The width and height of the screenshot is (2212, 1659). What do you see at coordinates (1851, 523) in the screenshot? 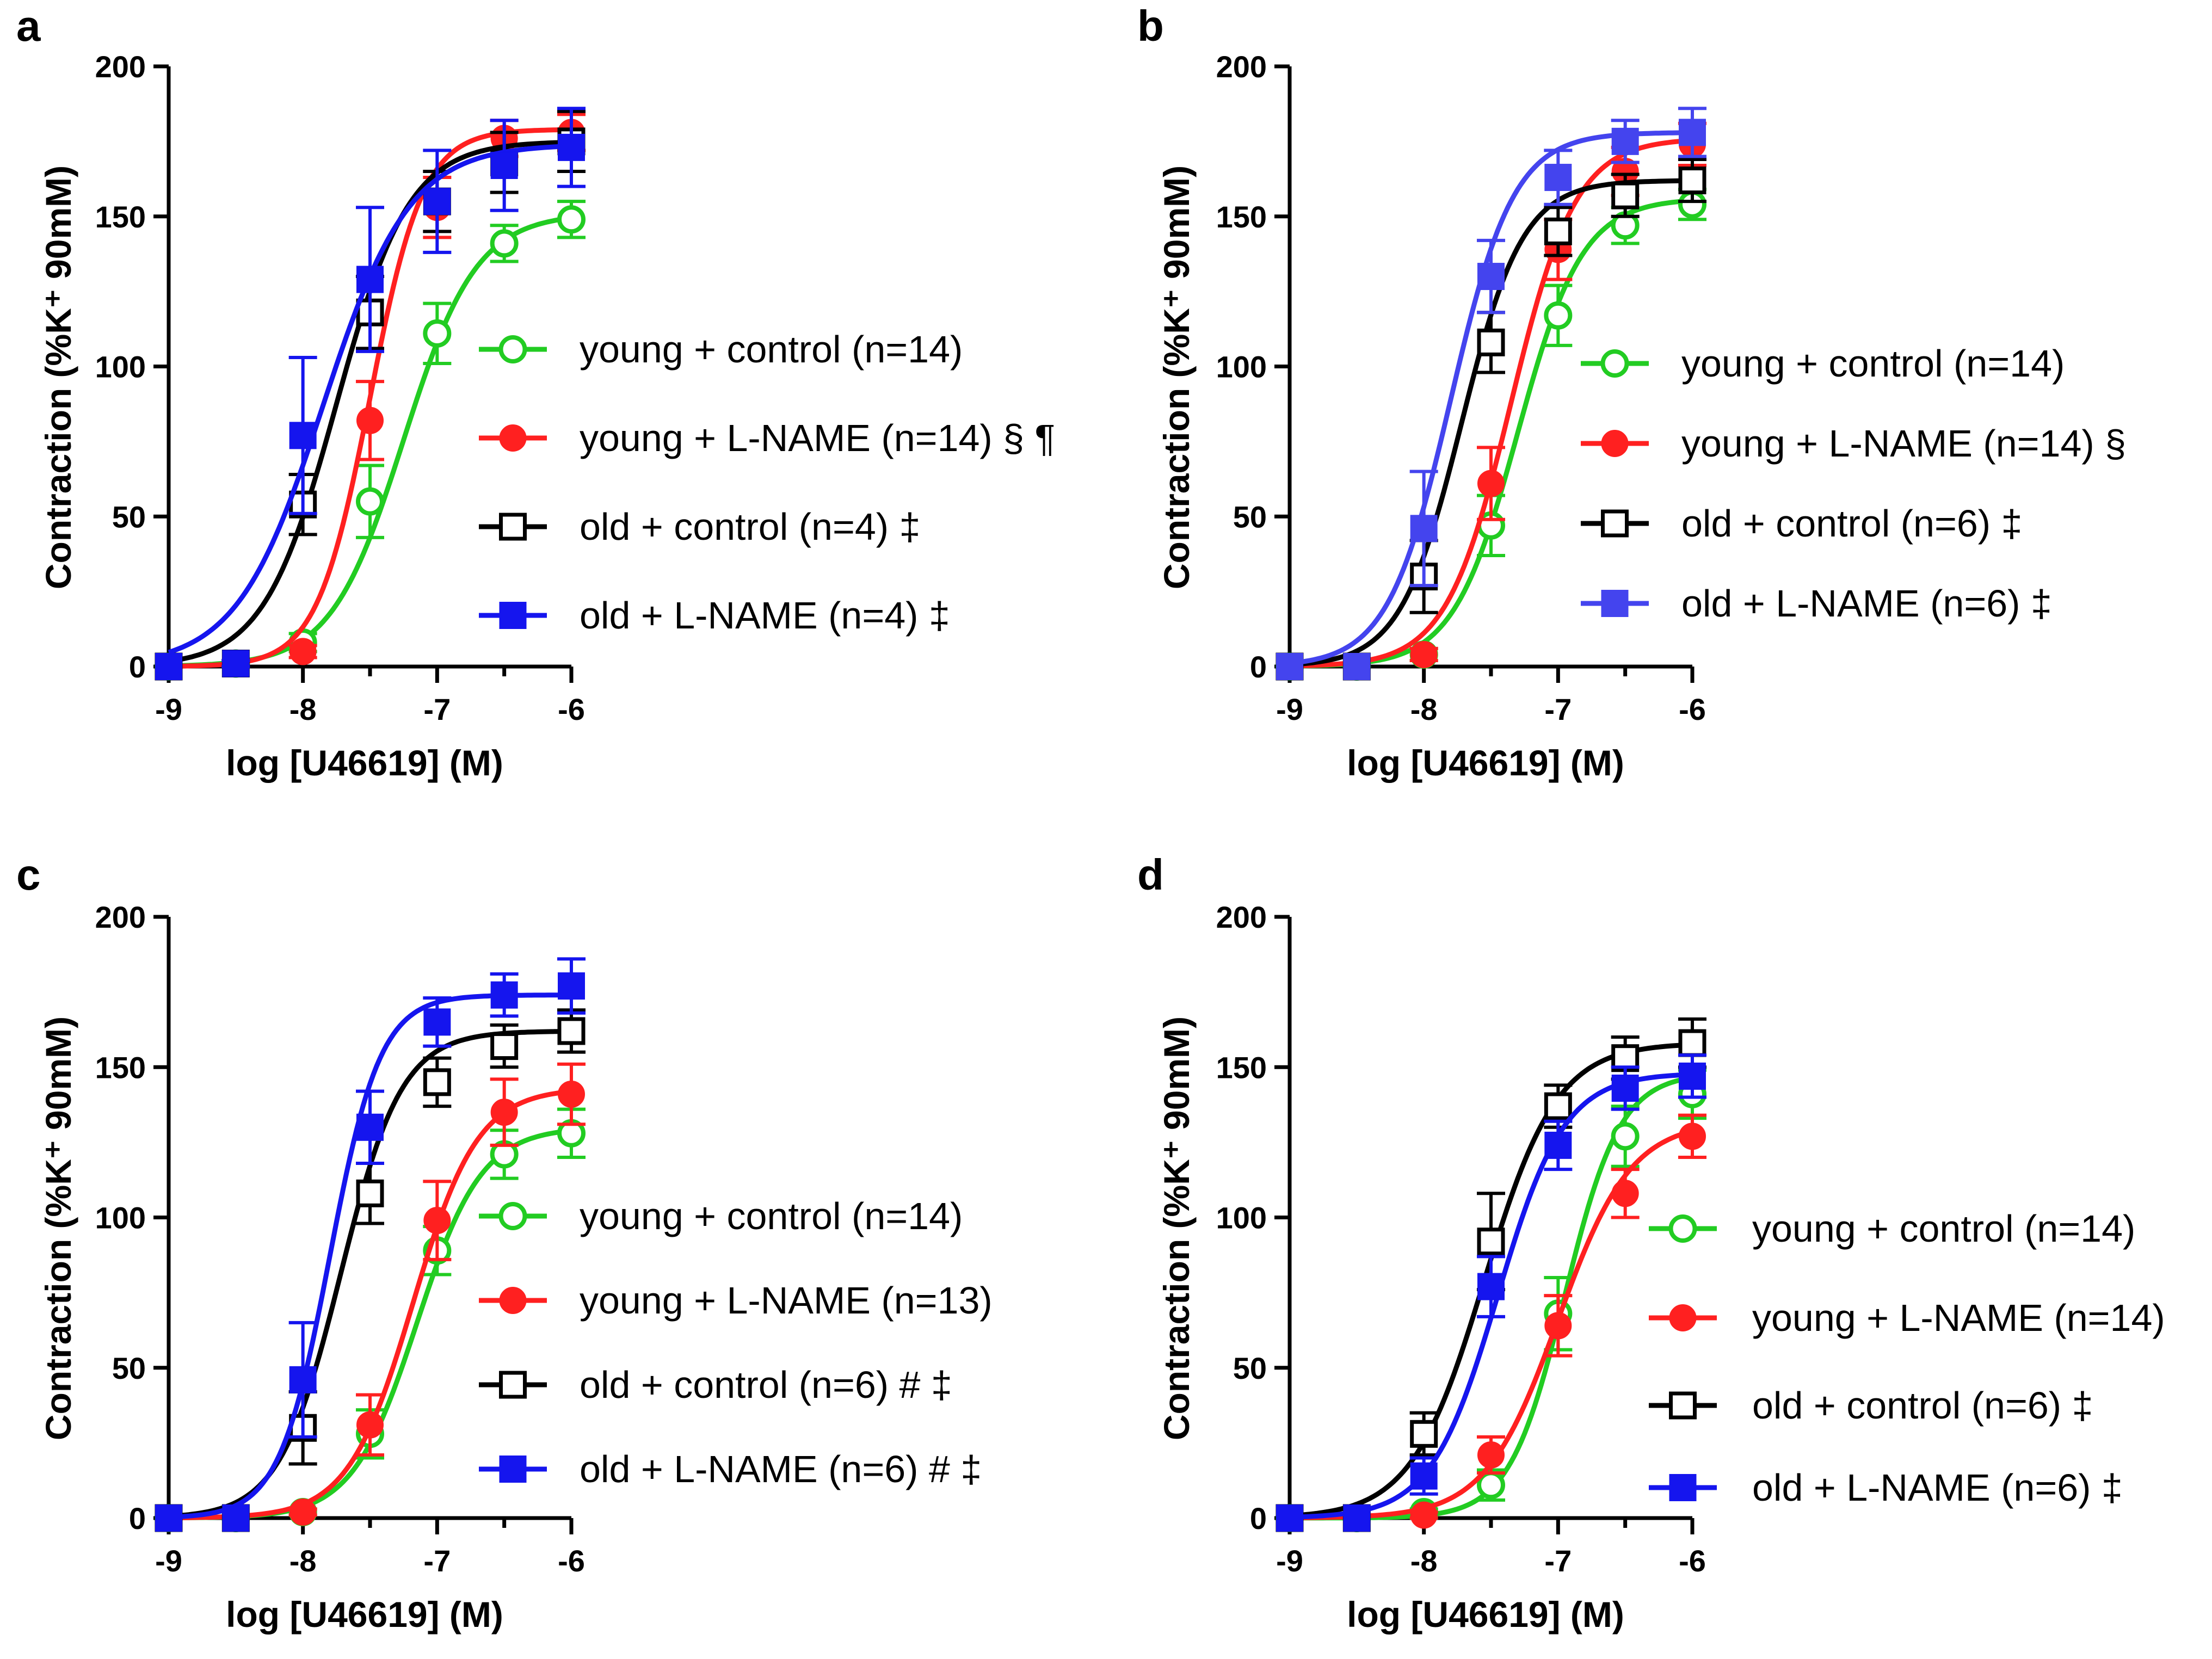
I see `legend-label: old + control (n=6) ‡` at bounding box center [1851, 523].